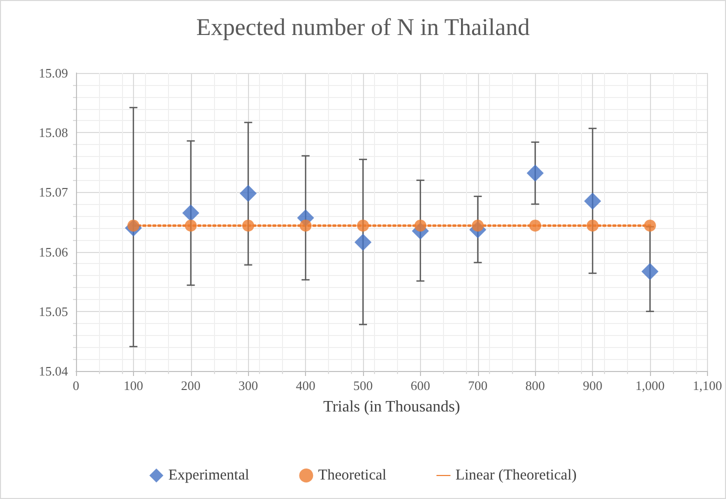 This screenshot has height=499, width=726. I want to click on x-tick-label: 200, so click(191, 385).